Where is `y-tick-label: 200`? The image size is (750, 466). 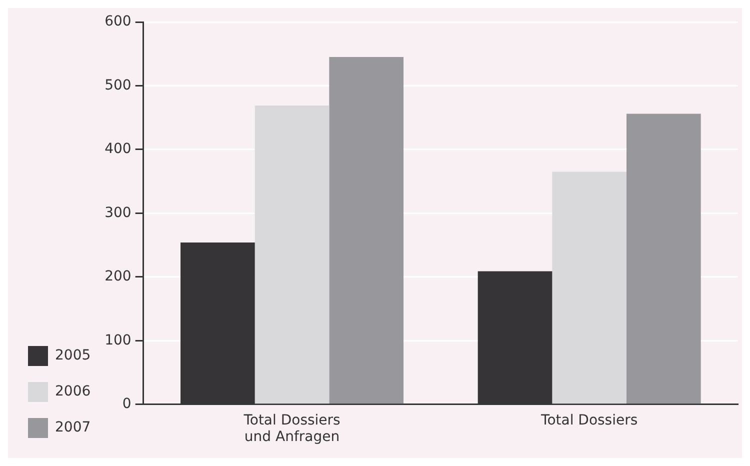 y-tick-label: 200 is located at coordinates (118, 276).